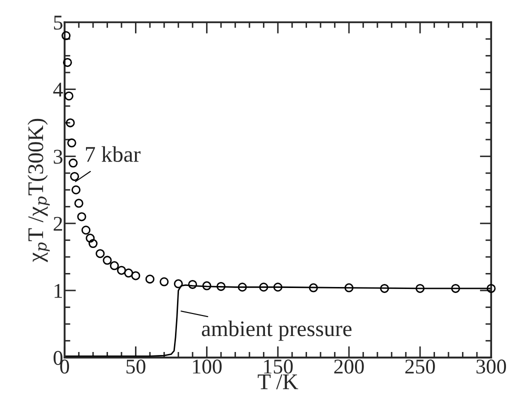 This screenshot has width=517, height=404. Describe the element at coordinates (207, 367) in the screenshot. I see `x-tick-label: 100` at that location.